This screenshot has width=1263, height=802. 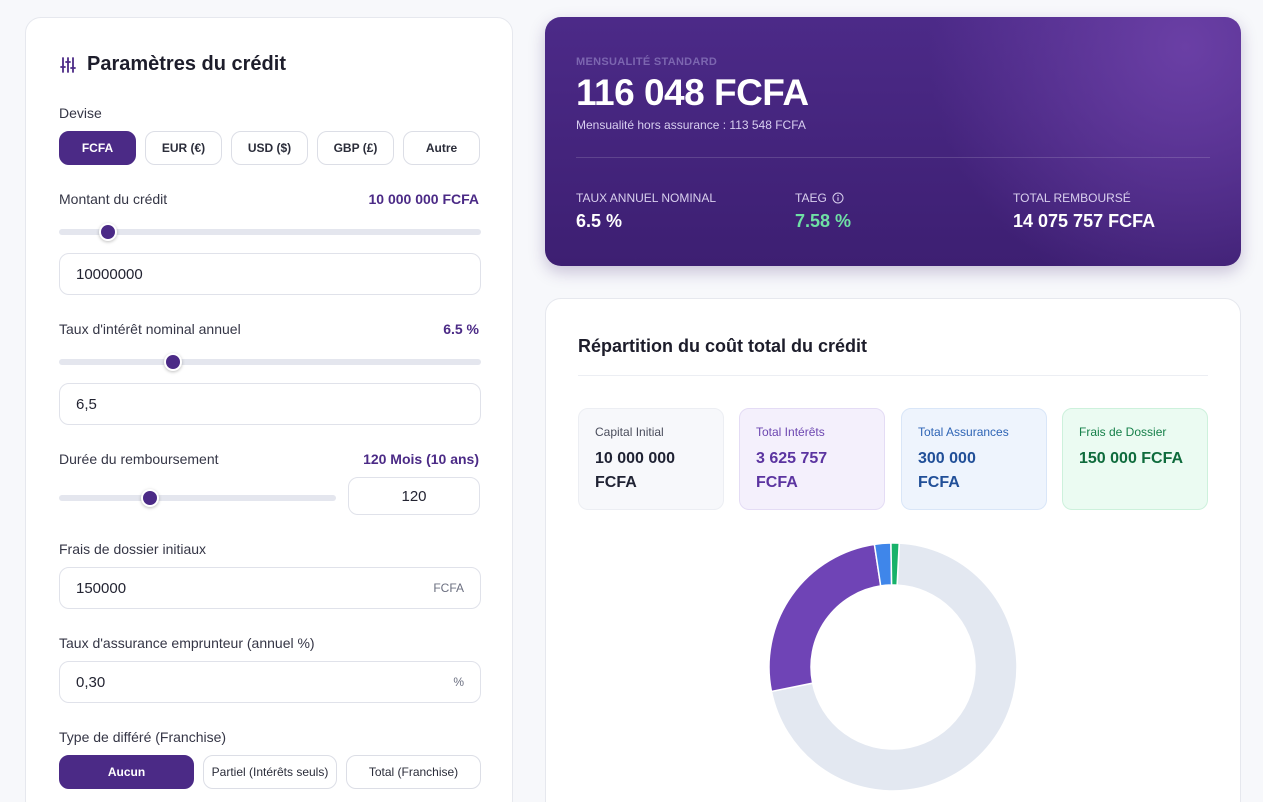 What do you see at coordinates (150, 498) in the screenshot?
I see `duration-slider-thumb` at bounding box center [150, 498].